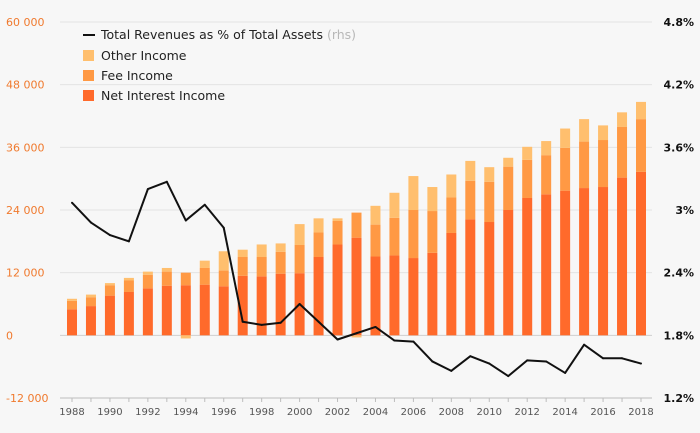 This screenshot has height=433, width=700. What do you see at coordinates (25, 273) in the screenshot?
I see `left-axis-tick-label: 12 000` at bounding box center [25, 273].